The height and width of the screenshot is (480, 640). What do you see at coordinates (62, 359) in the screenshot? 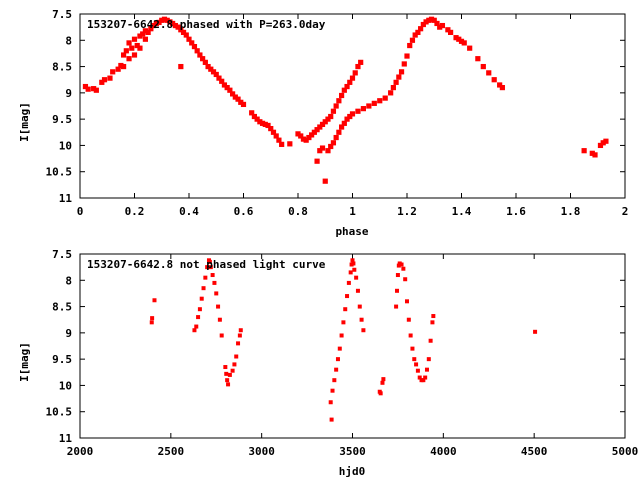
I see `unphased-y-tick-label: 9.5` at bounding box center [62, 359].